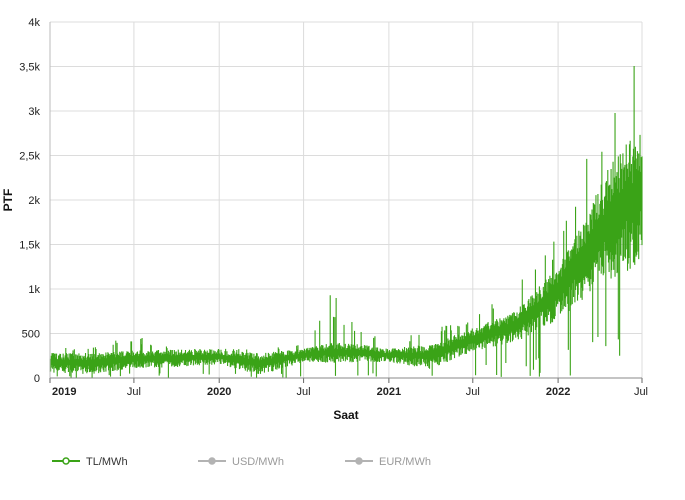 The width and height of the screenshot is (685, 500). I want to click on legend-label: TL/MWh, so click(107, 462).